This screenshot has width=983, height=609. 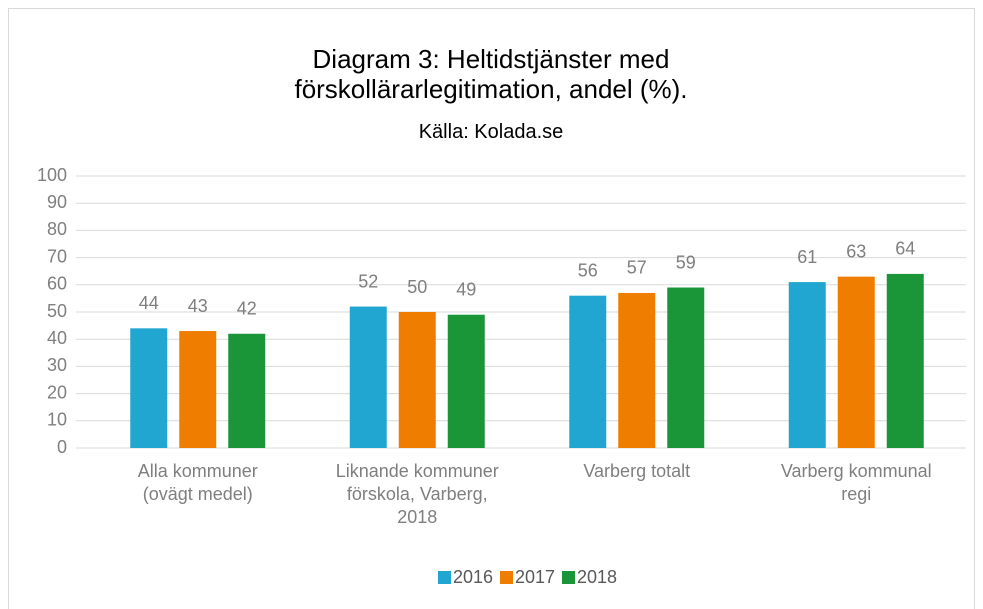 I want to click on y-tick-label: 20, so click(x=57, y=392).